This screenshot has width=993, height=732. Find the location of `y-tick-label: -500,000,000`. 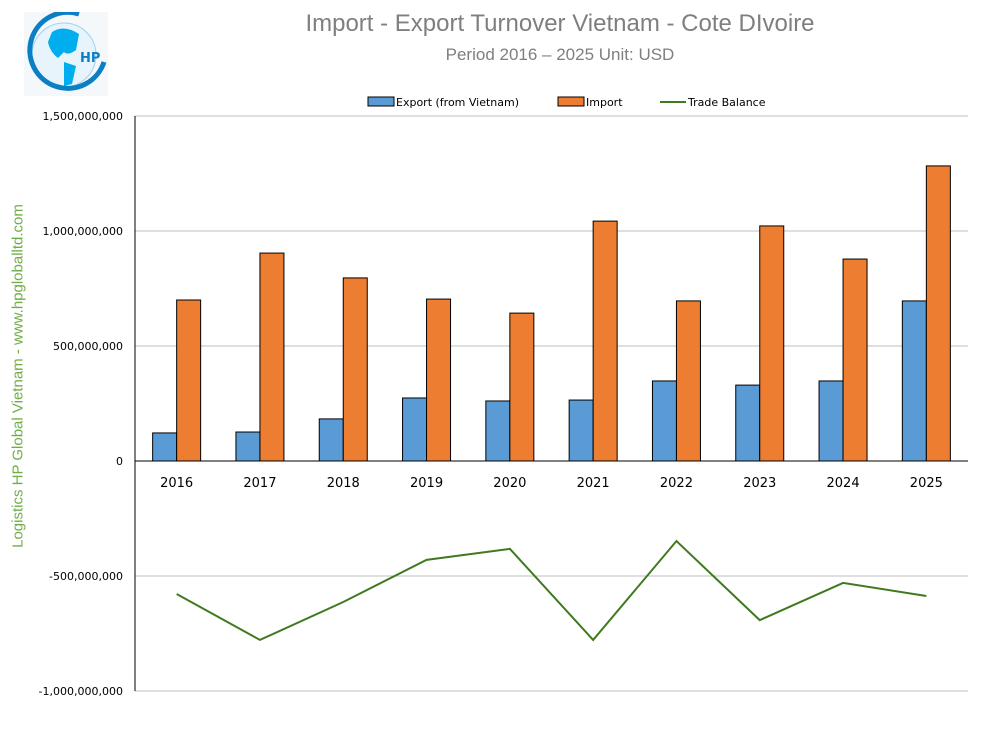

y-tick-label: -500,000,000 is located at coordinates (86, 576).